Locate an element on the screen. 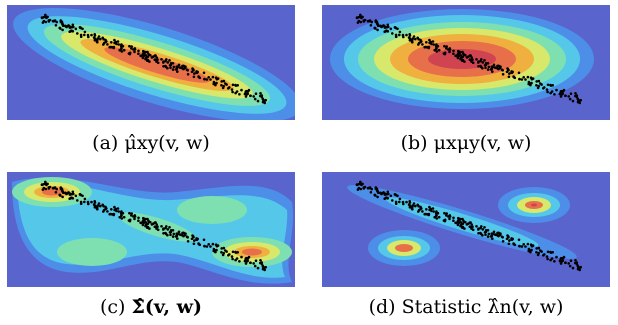 This screenshot has height=325, width=618. caption-c-math: Σ̂(v, w) is located at coordinates (167, 307).